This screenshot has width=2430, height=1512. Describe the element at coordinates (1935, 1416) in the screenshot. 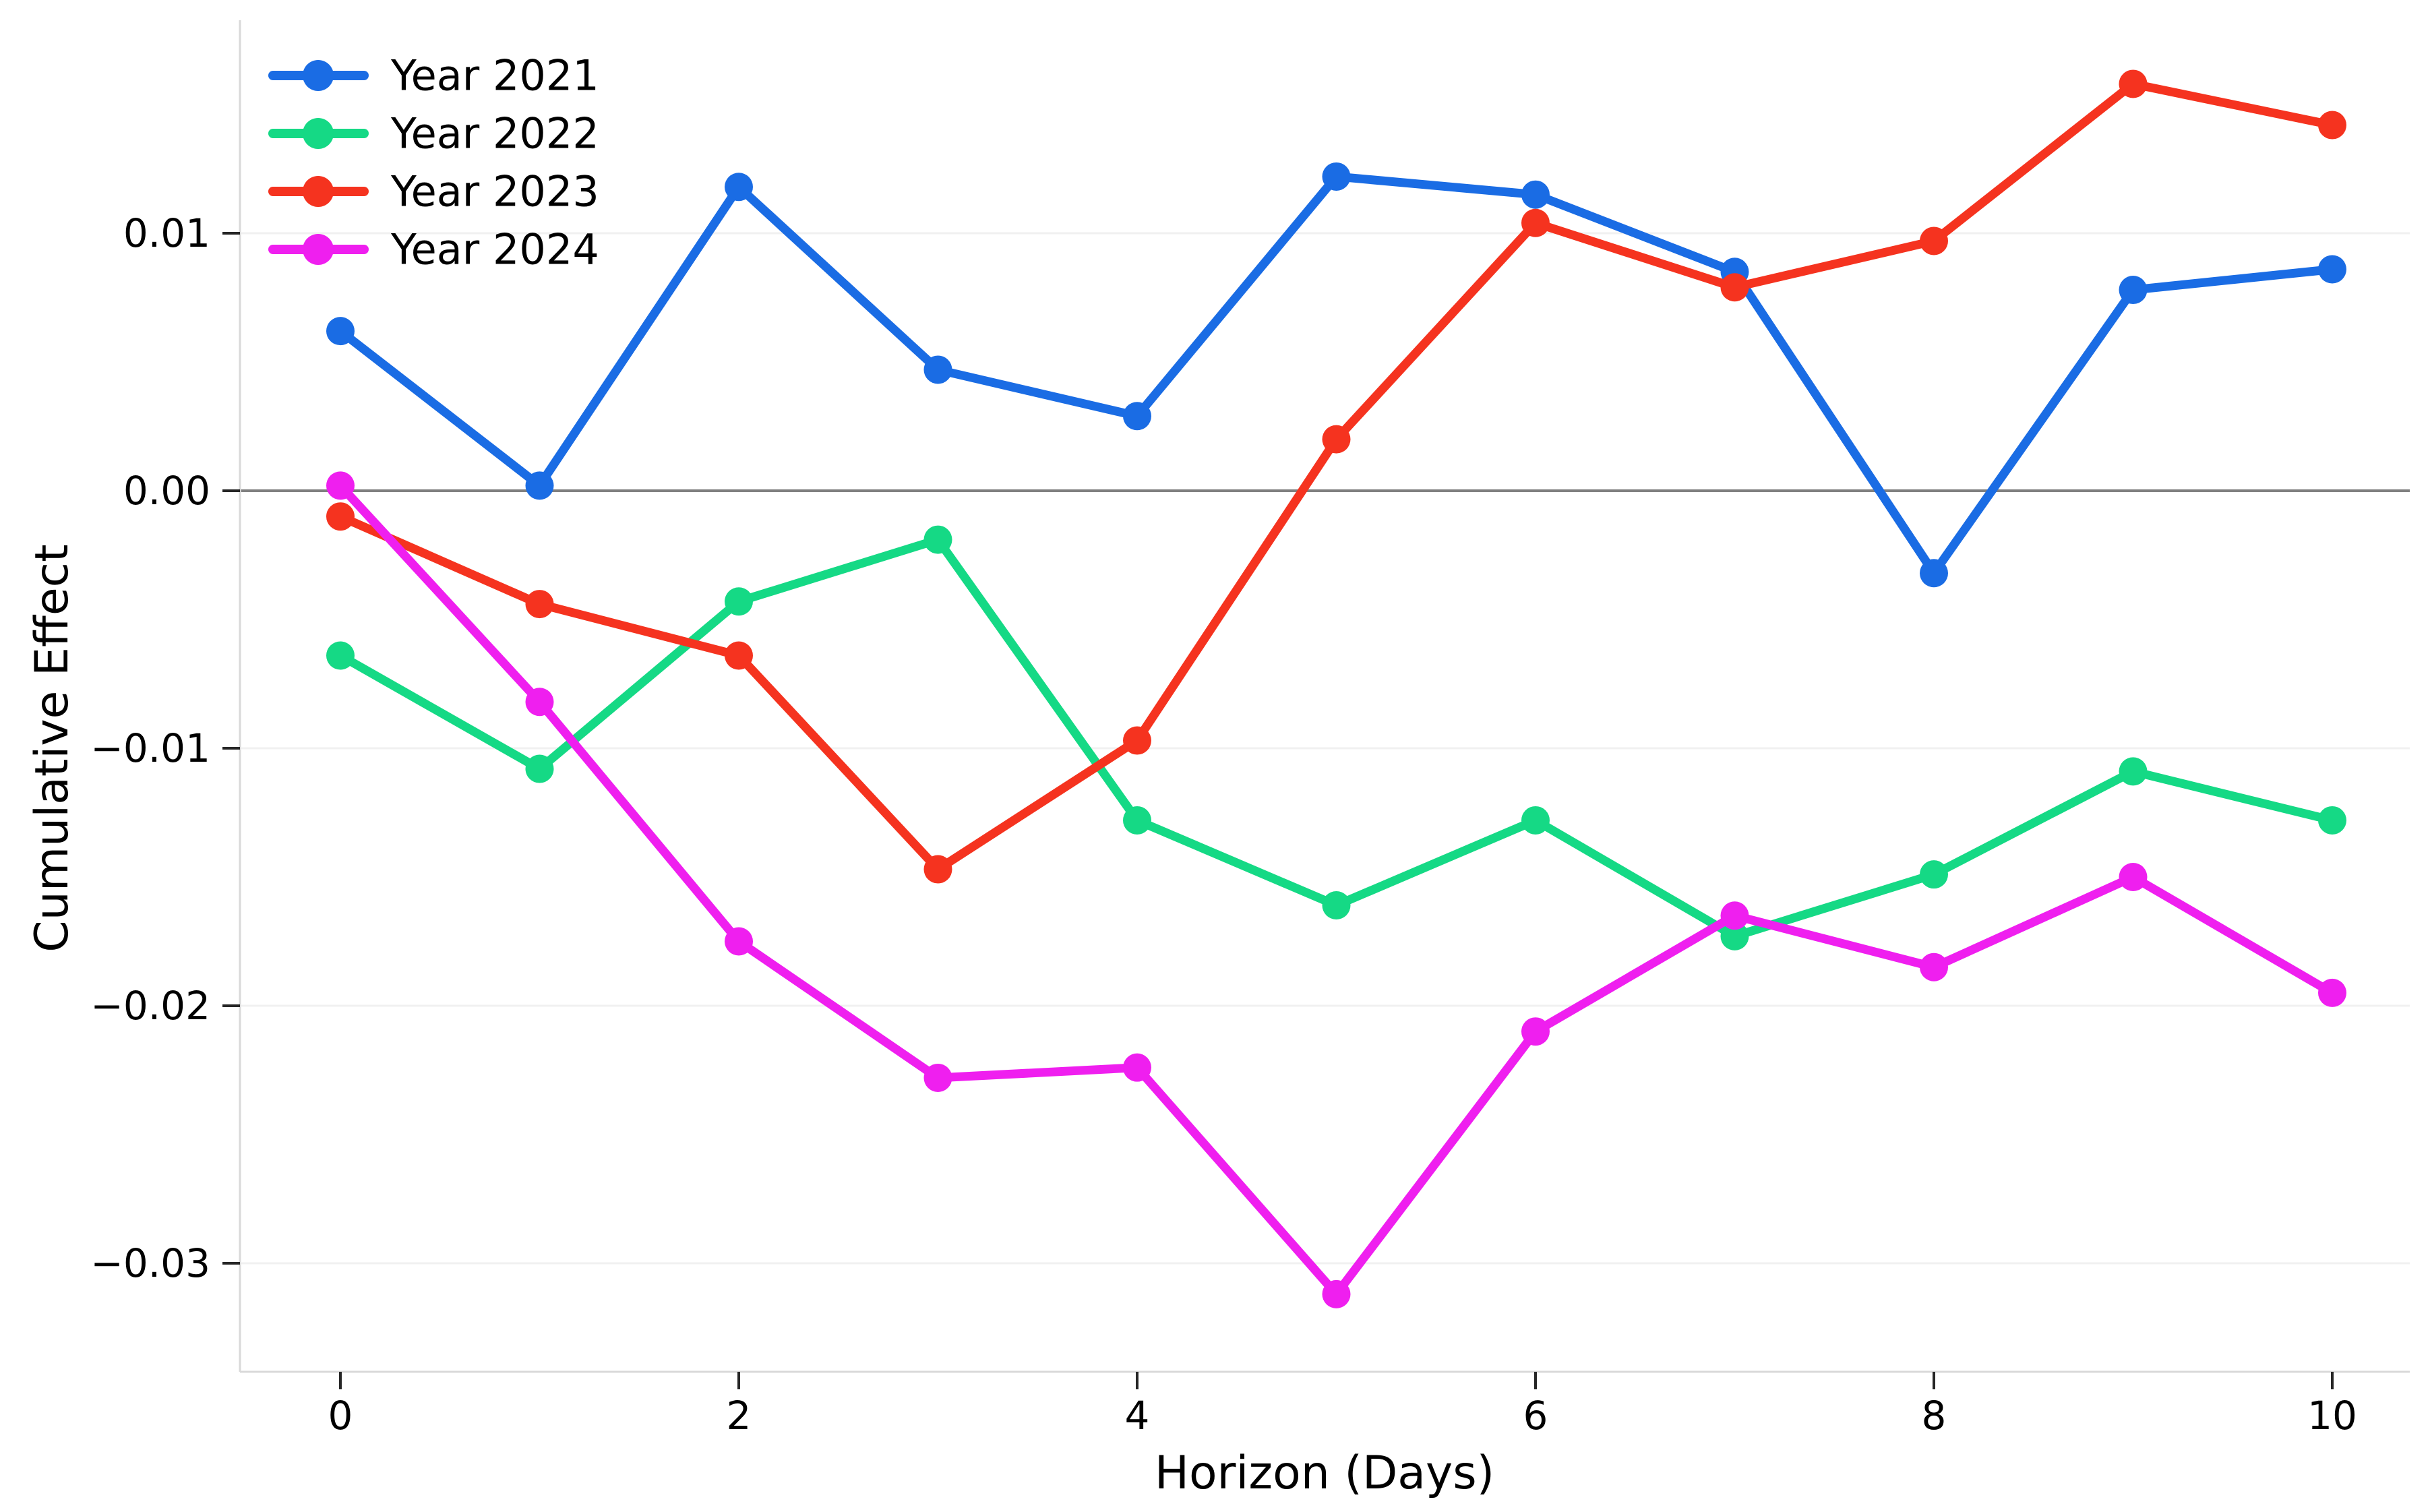

I see `x-tick-label: 8` at that location.